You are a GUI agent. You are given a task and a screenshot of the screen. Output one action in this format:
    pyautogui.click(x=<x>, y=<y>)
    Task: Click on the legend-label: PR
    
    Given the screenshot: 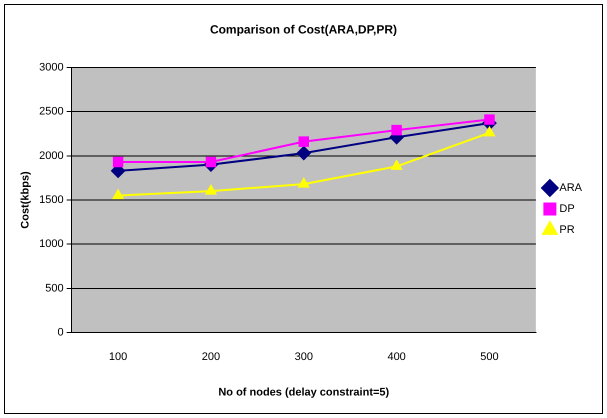 What is the action you would take?
    pyautogui.click(x=567, y=230)
    